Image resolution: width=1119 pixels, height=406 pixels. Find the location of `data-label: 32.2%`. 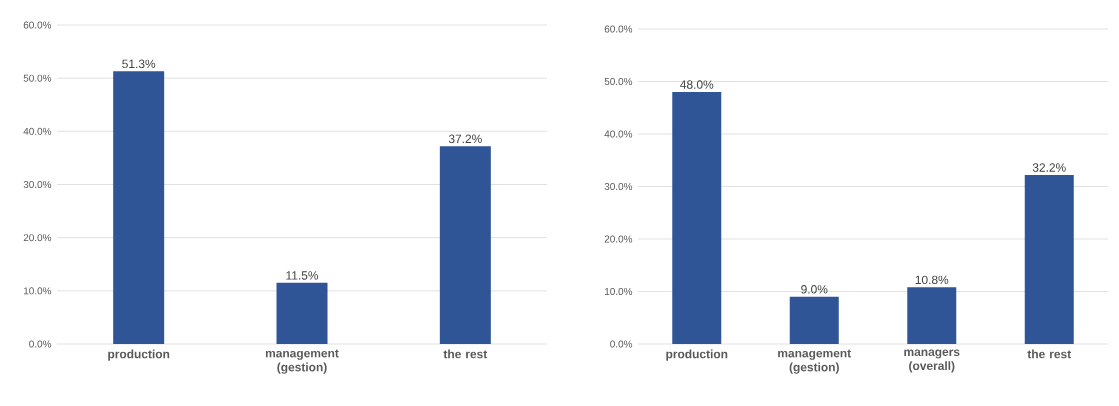

data-label: 32.2% is located at coordinates (1049, 167).